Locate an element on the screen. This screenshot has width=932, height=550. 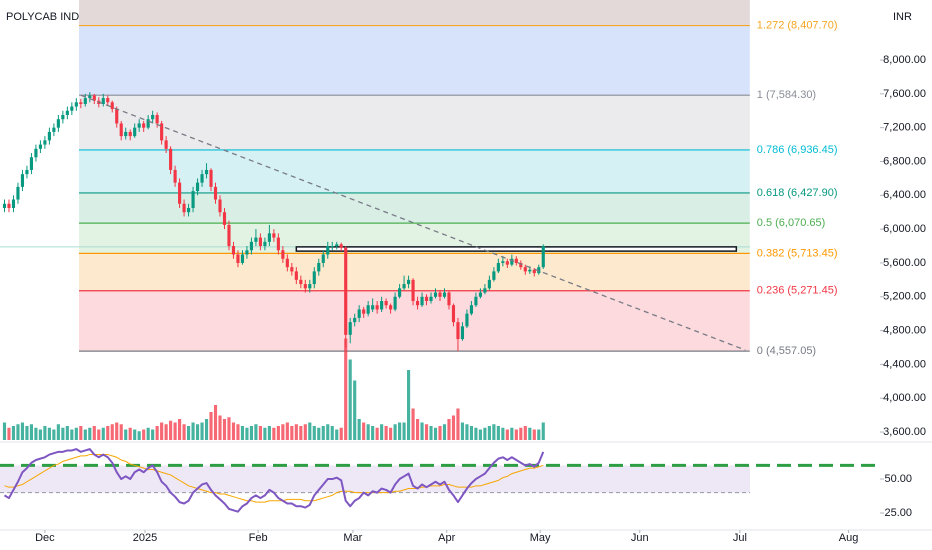
x-tick-label: Jul is located at coordinates (740, 538).